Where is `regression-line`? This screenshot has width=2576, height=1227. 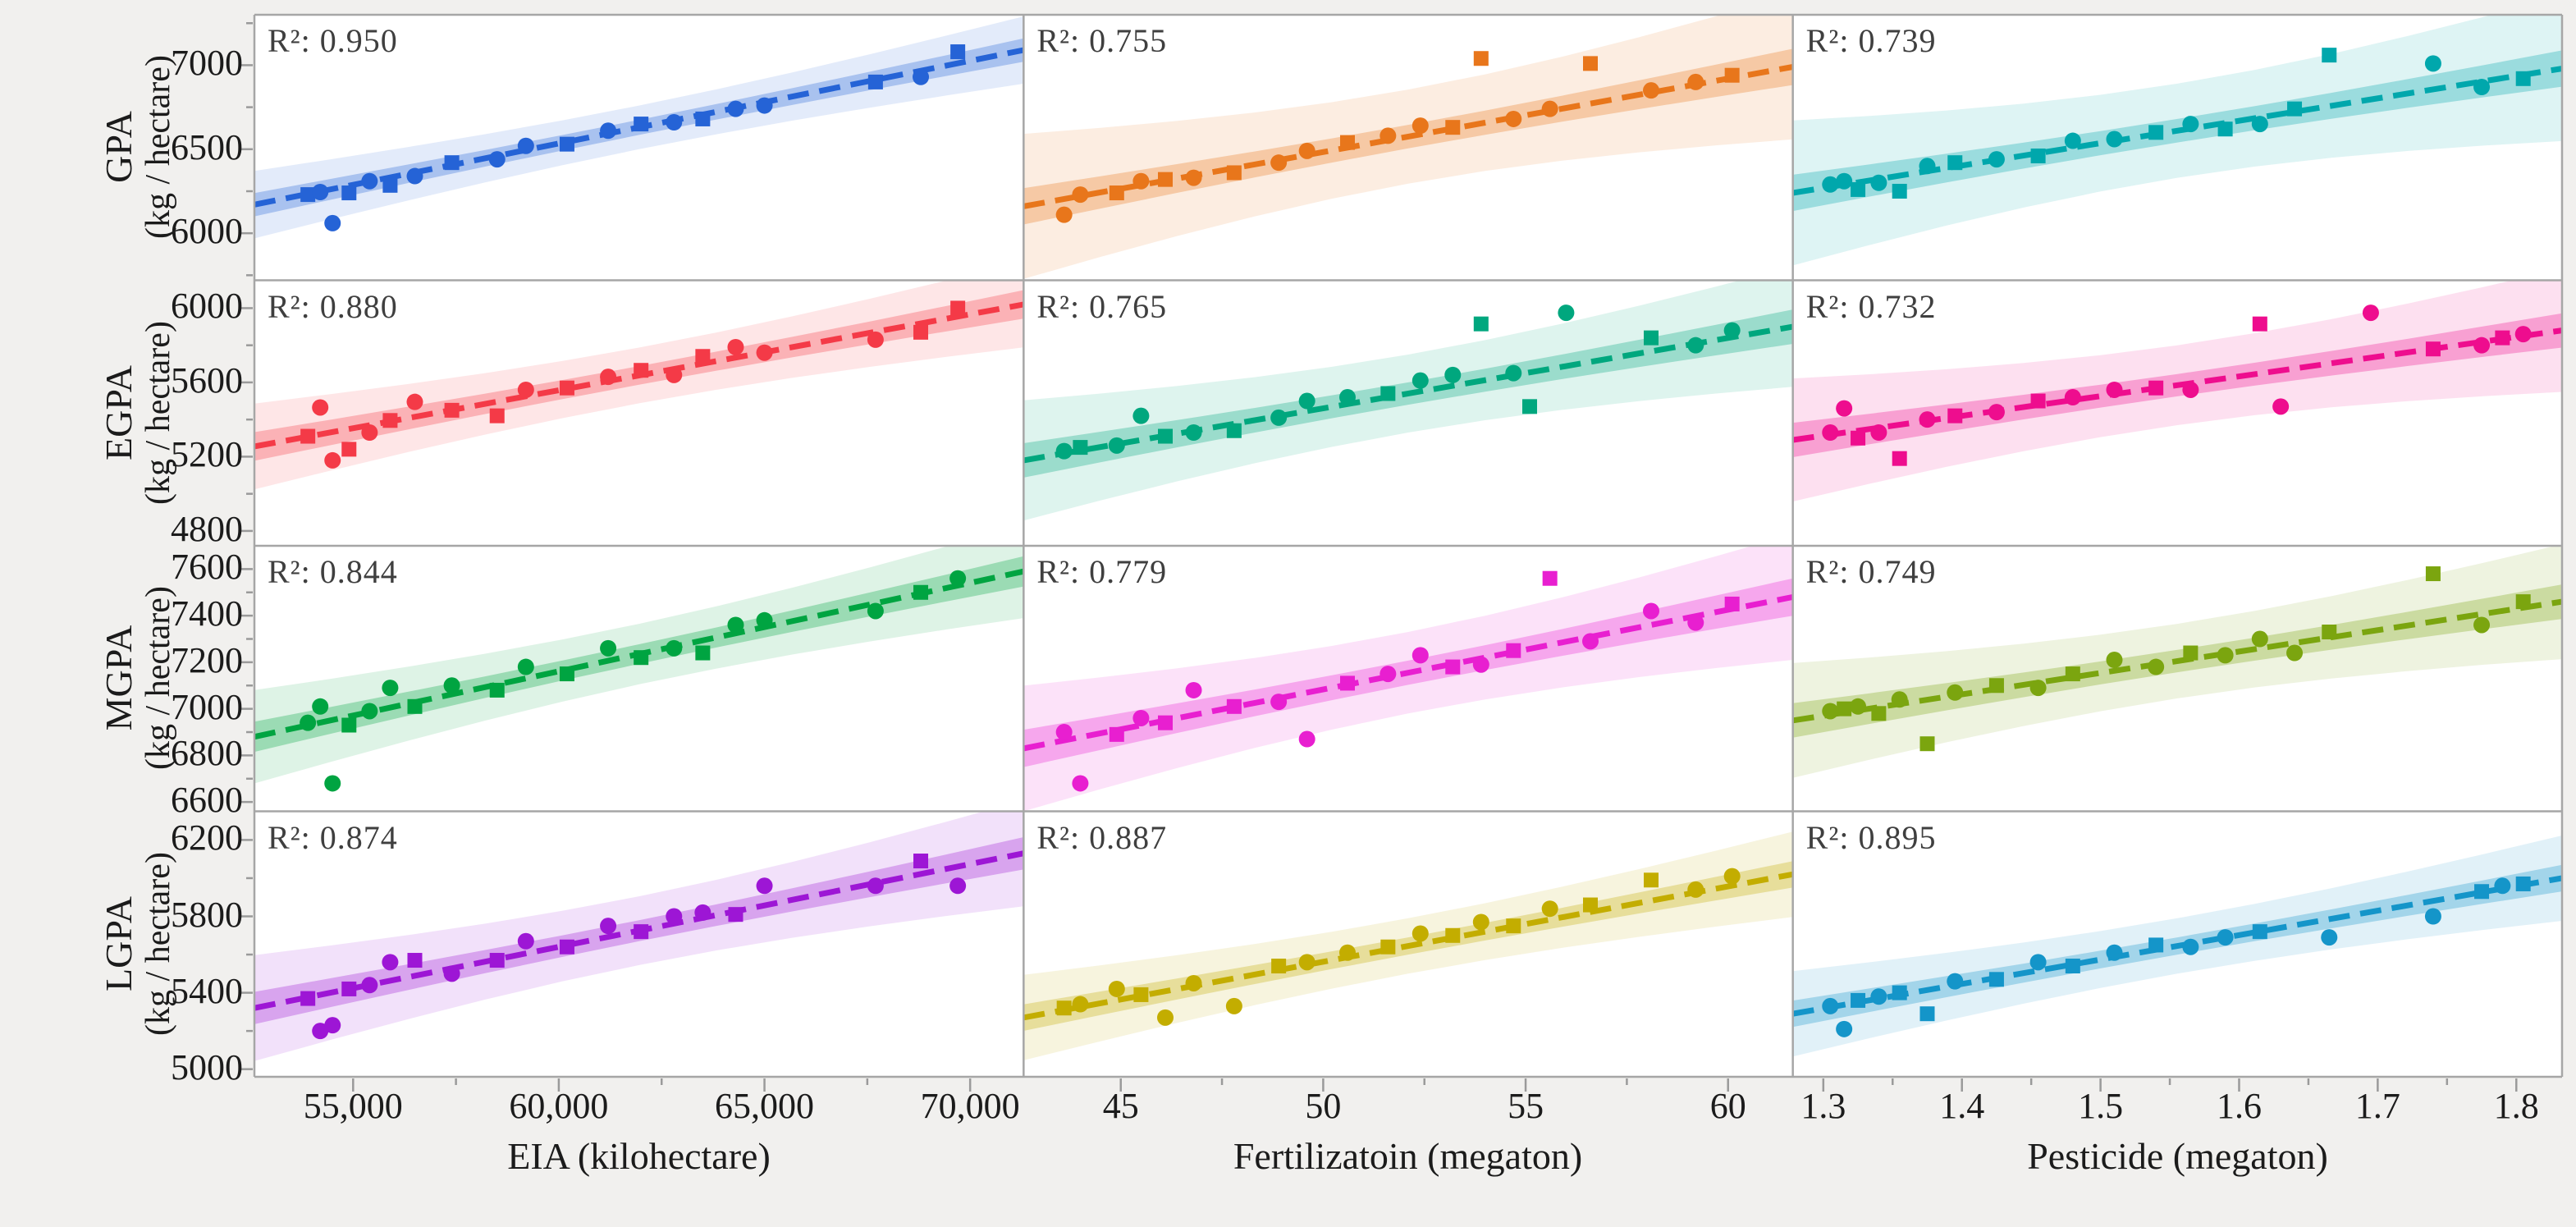
regression-line is located at coordinates (2177, 661).